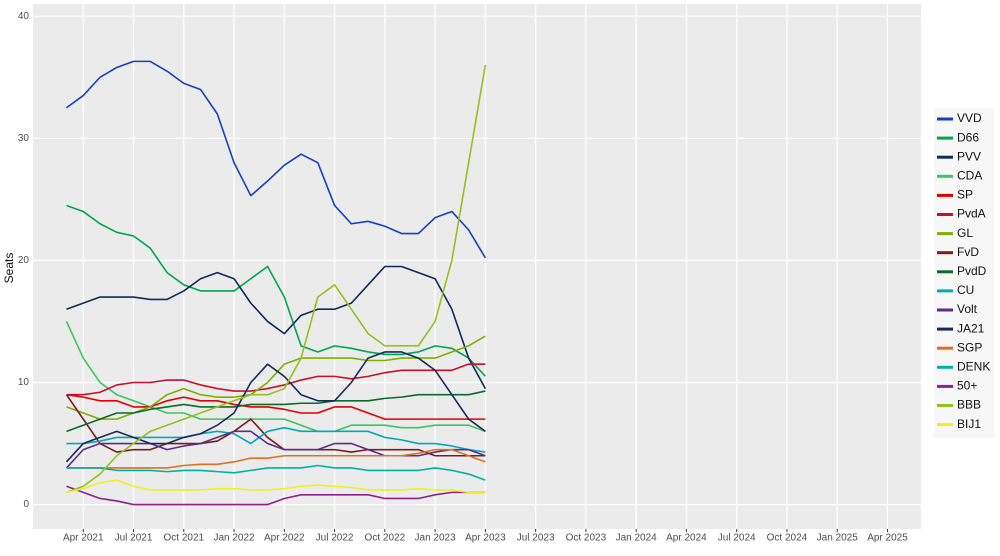 The width and height of the screenshot is (1000, 556). I want to click on legend-label: SP, so click(965, 195).